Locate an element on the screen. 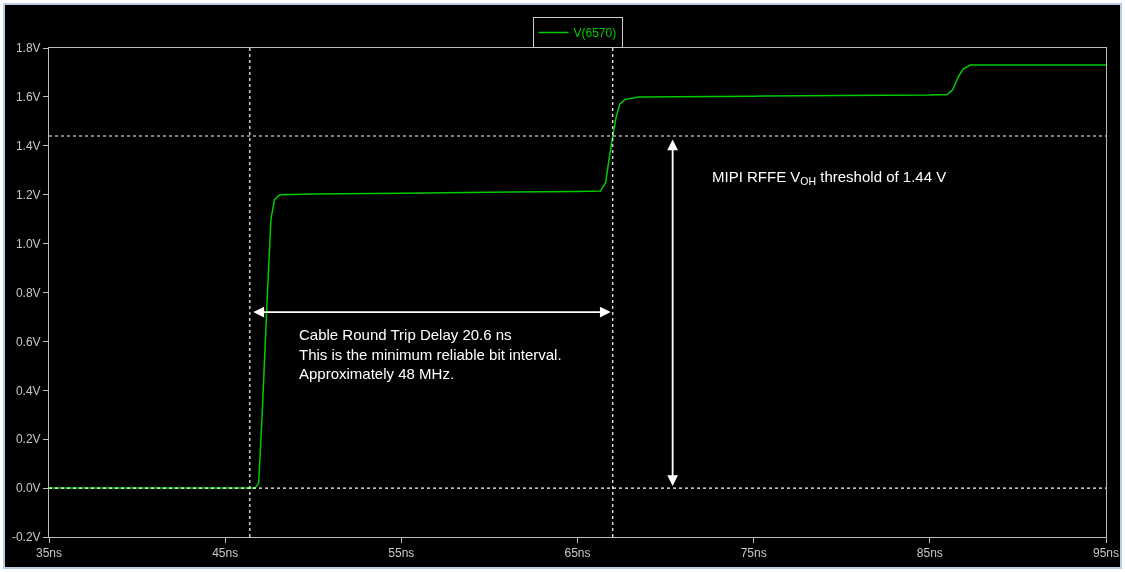  x-tick-label: 95ns is located at coordinates (1106, 553).